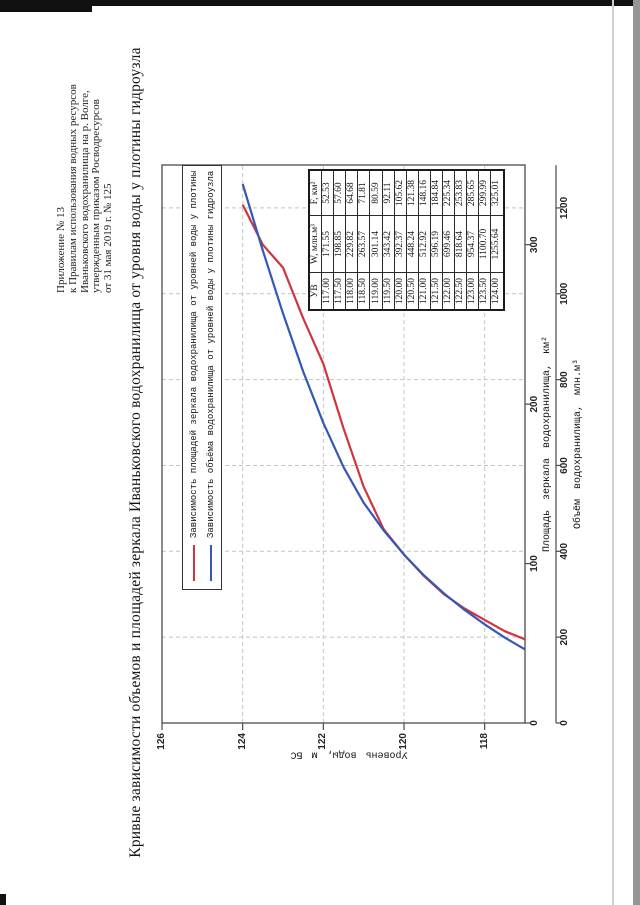 Image resolution: width=640 pixels, height=905 pixels. I want to click on table-cell: 121.50, so click(436, 291).